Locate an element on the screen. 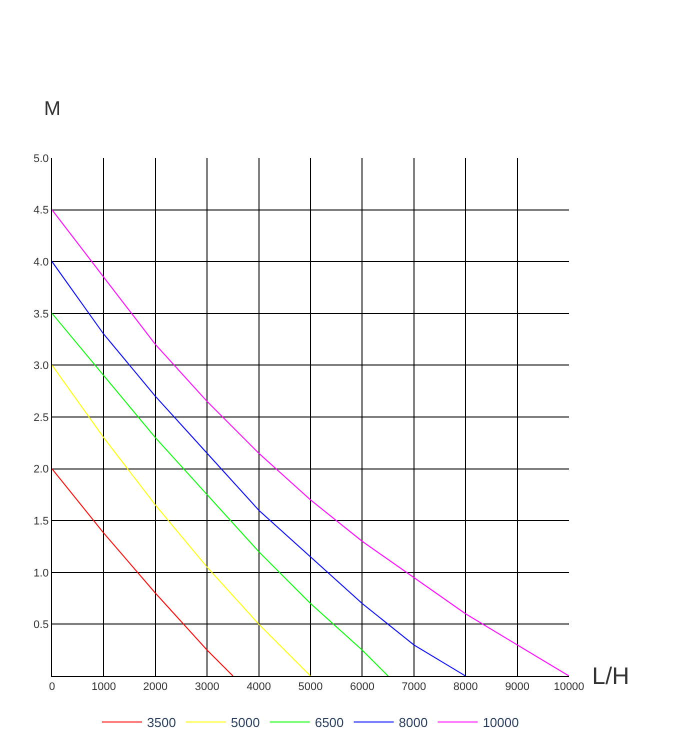 This screenshot has height=752, width=684. line-series is located at coordinates (143, 572).